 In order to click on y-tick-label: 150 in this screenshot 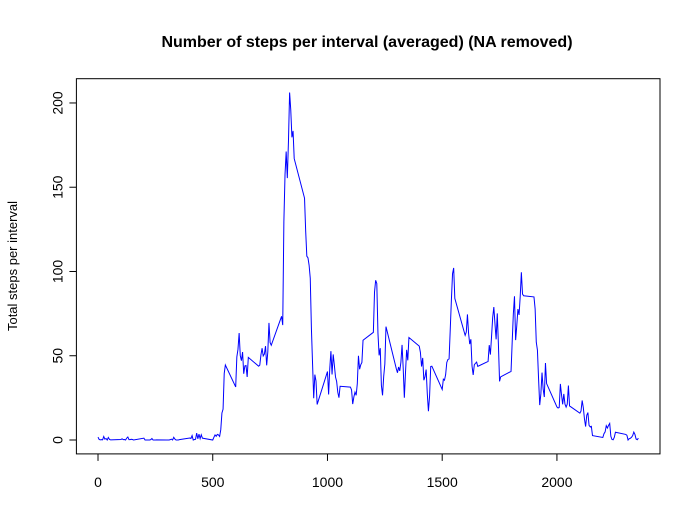, I will do `click(57, 187)`.